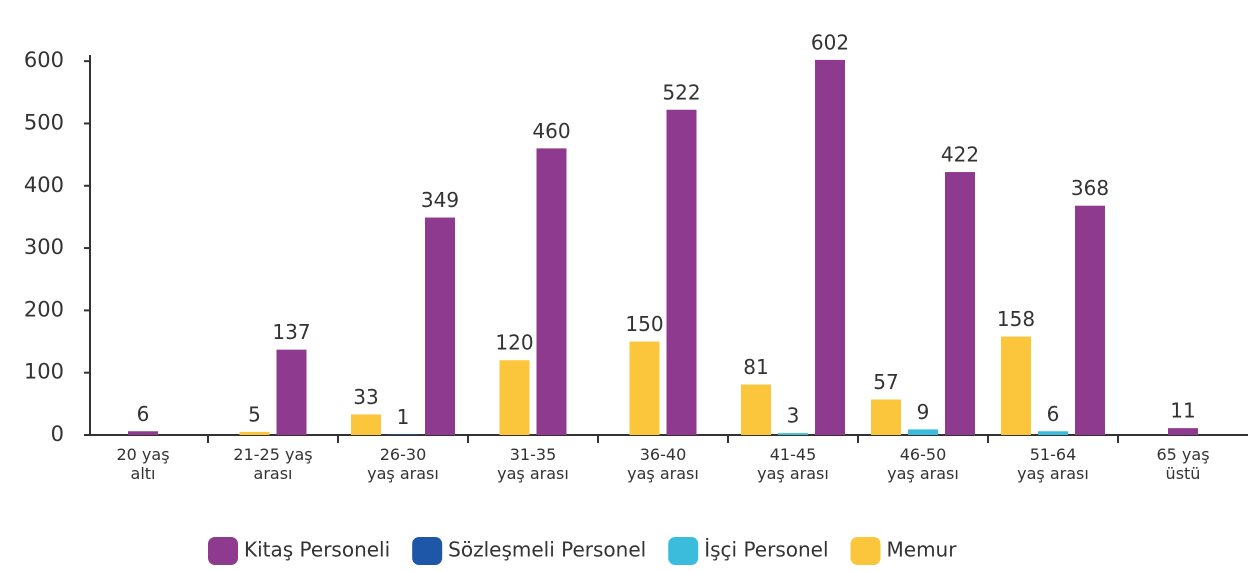  Describe the element at coordinates (644, 324) in the screenshot. I see `value-label: 150` at that location.